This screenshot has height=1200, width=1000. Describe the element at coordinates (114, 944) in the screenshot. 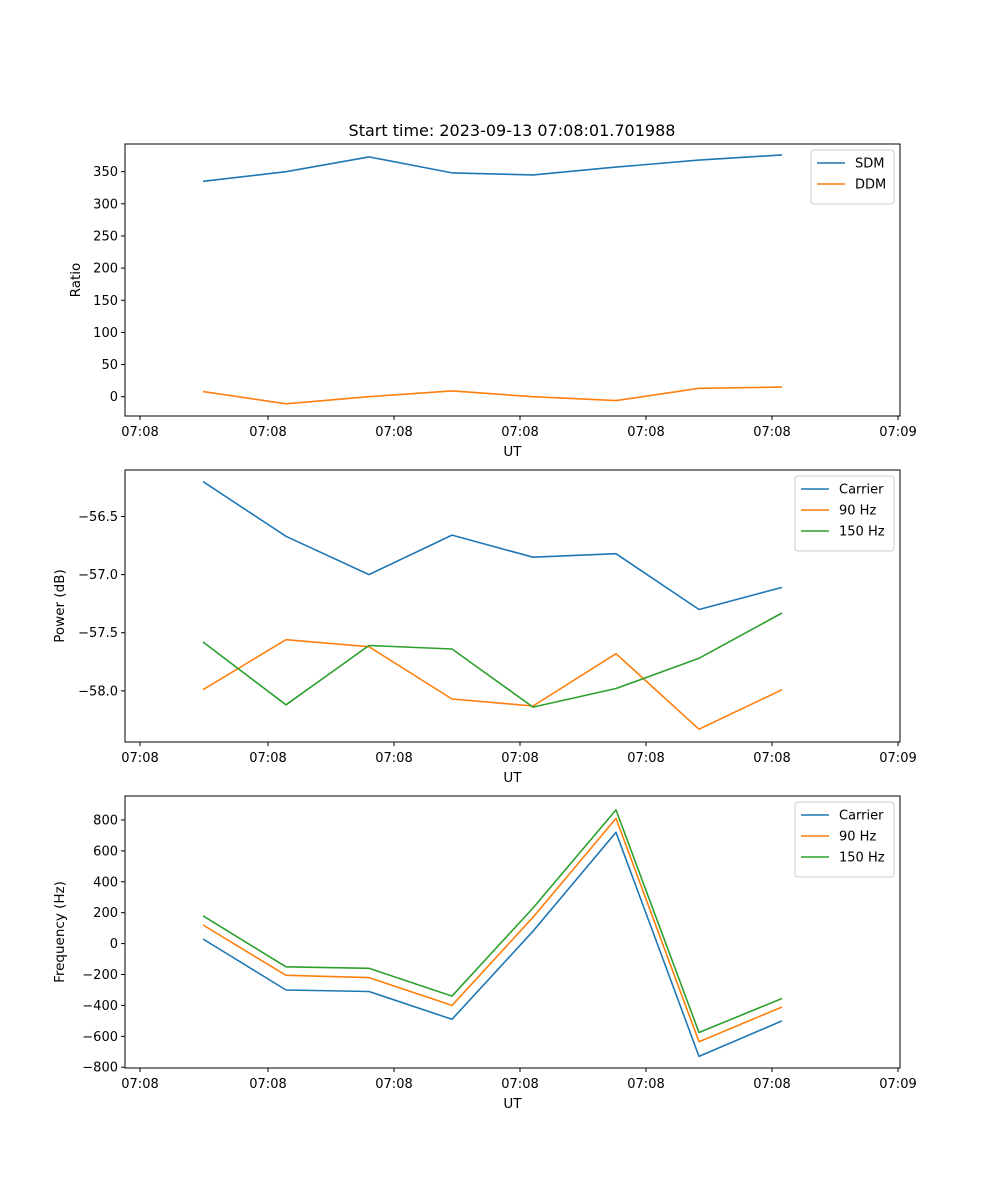

I see `frequency-y-tick-label: 0` at that location.